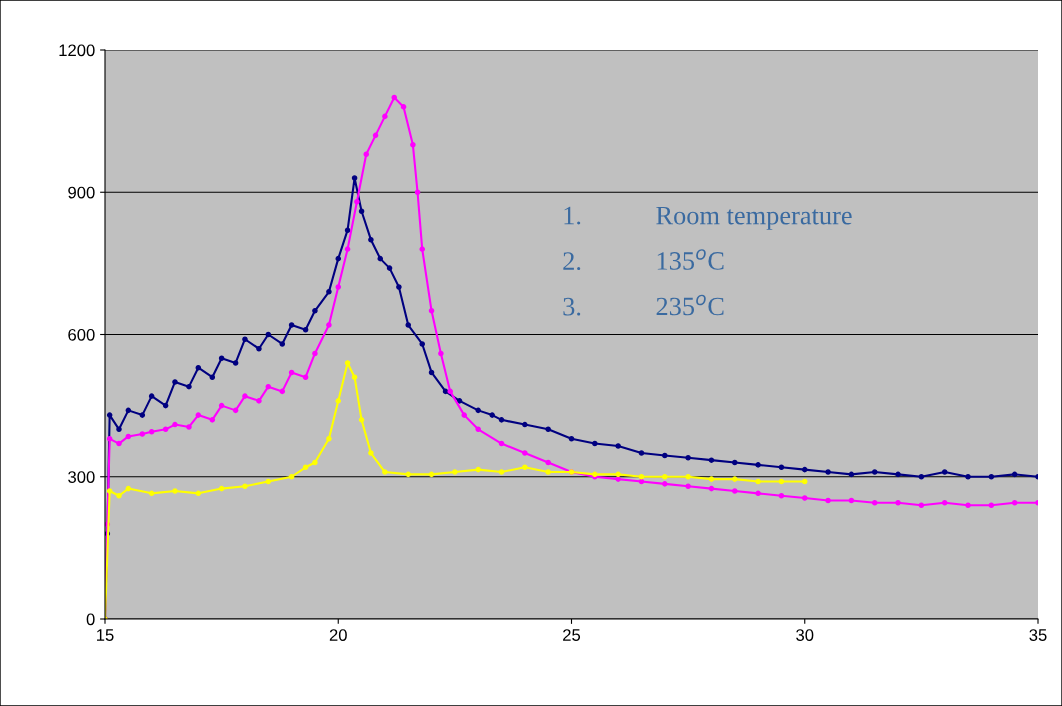 The height and width of the screenshot is (706, 1062). What do you see at coordinates (690, 305) in the screenshot?
I see `annotation: 235$^{o}$C` at bounding box center [690, 305].